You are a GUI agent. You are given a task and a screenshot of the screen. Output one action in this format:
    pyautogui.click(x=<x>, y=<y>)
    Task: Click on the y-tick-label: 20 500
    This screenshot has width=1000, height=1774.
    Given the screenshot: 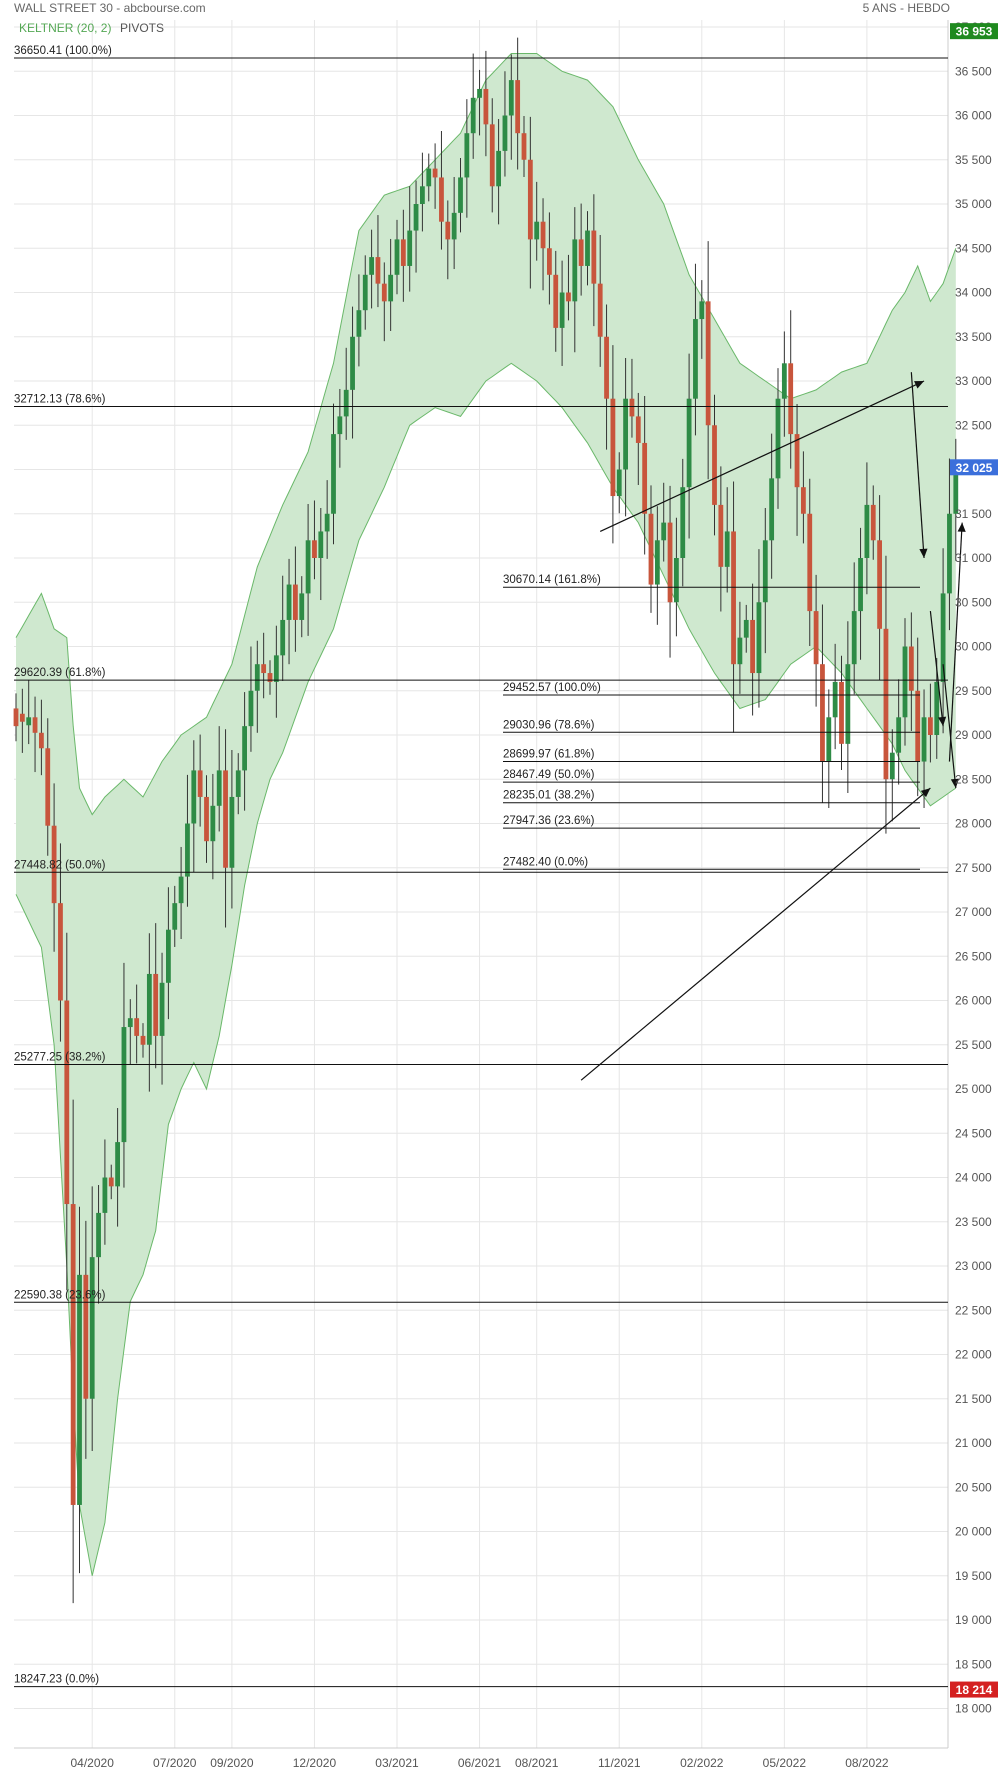 What is the action you would take?
    pyautogui.click(x=973, y=1487)
    